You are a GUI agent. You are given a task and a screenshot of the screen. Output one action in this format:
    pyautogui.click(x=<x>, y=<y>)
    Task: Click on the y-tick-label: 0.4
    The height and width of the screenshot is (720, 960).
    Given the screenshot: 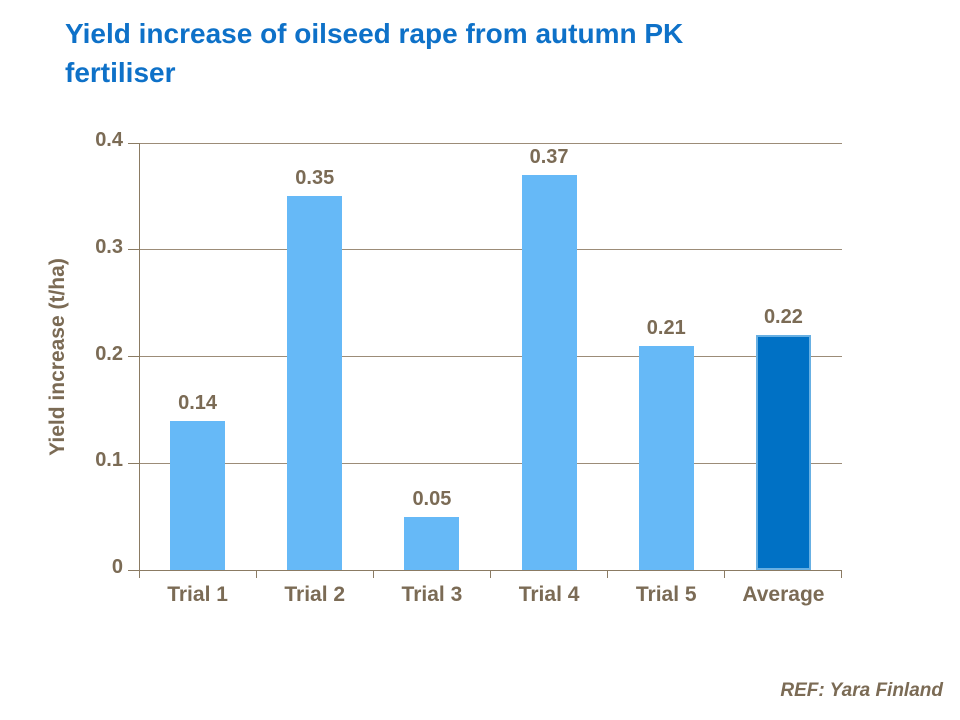 What is the action you would take?
    pyautogui.click(x=109, y=140)
    